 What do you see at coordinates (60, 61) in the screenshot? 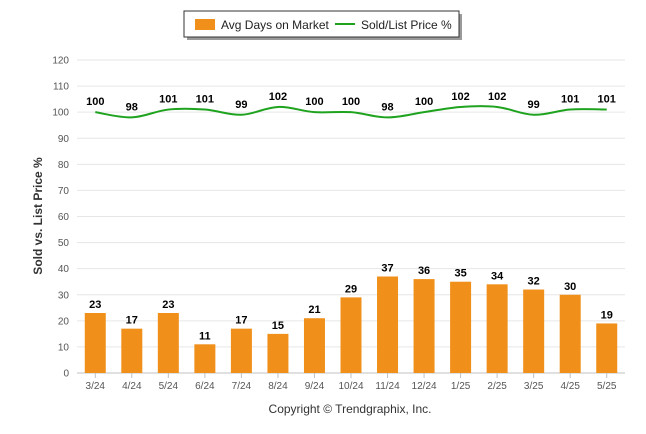
I see `y-tick-label: 120` at bounding box center [60, 61].